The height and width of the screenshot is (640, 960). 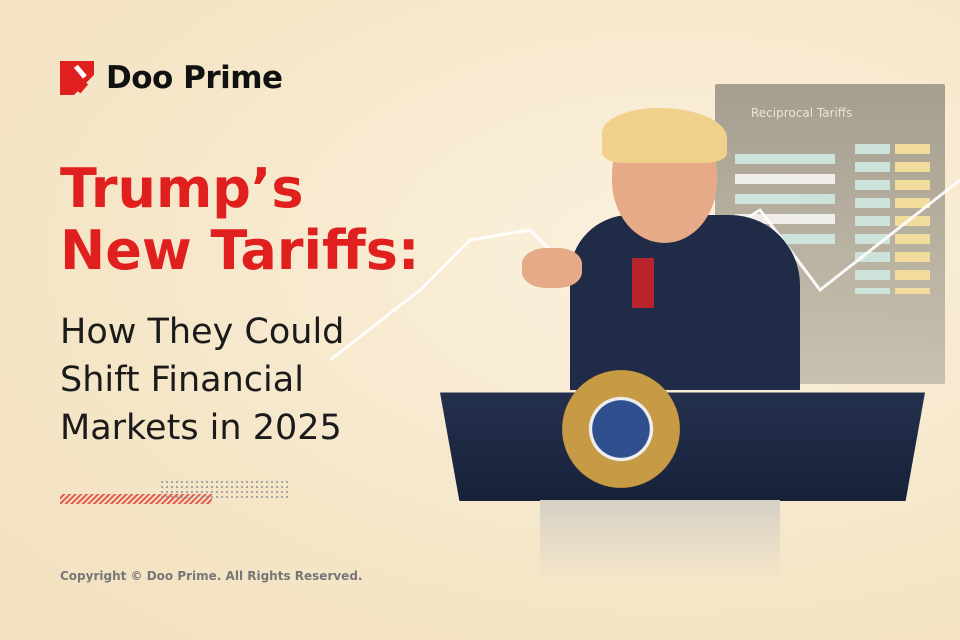 I want to click on tie, so click(x=643, y=283).